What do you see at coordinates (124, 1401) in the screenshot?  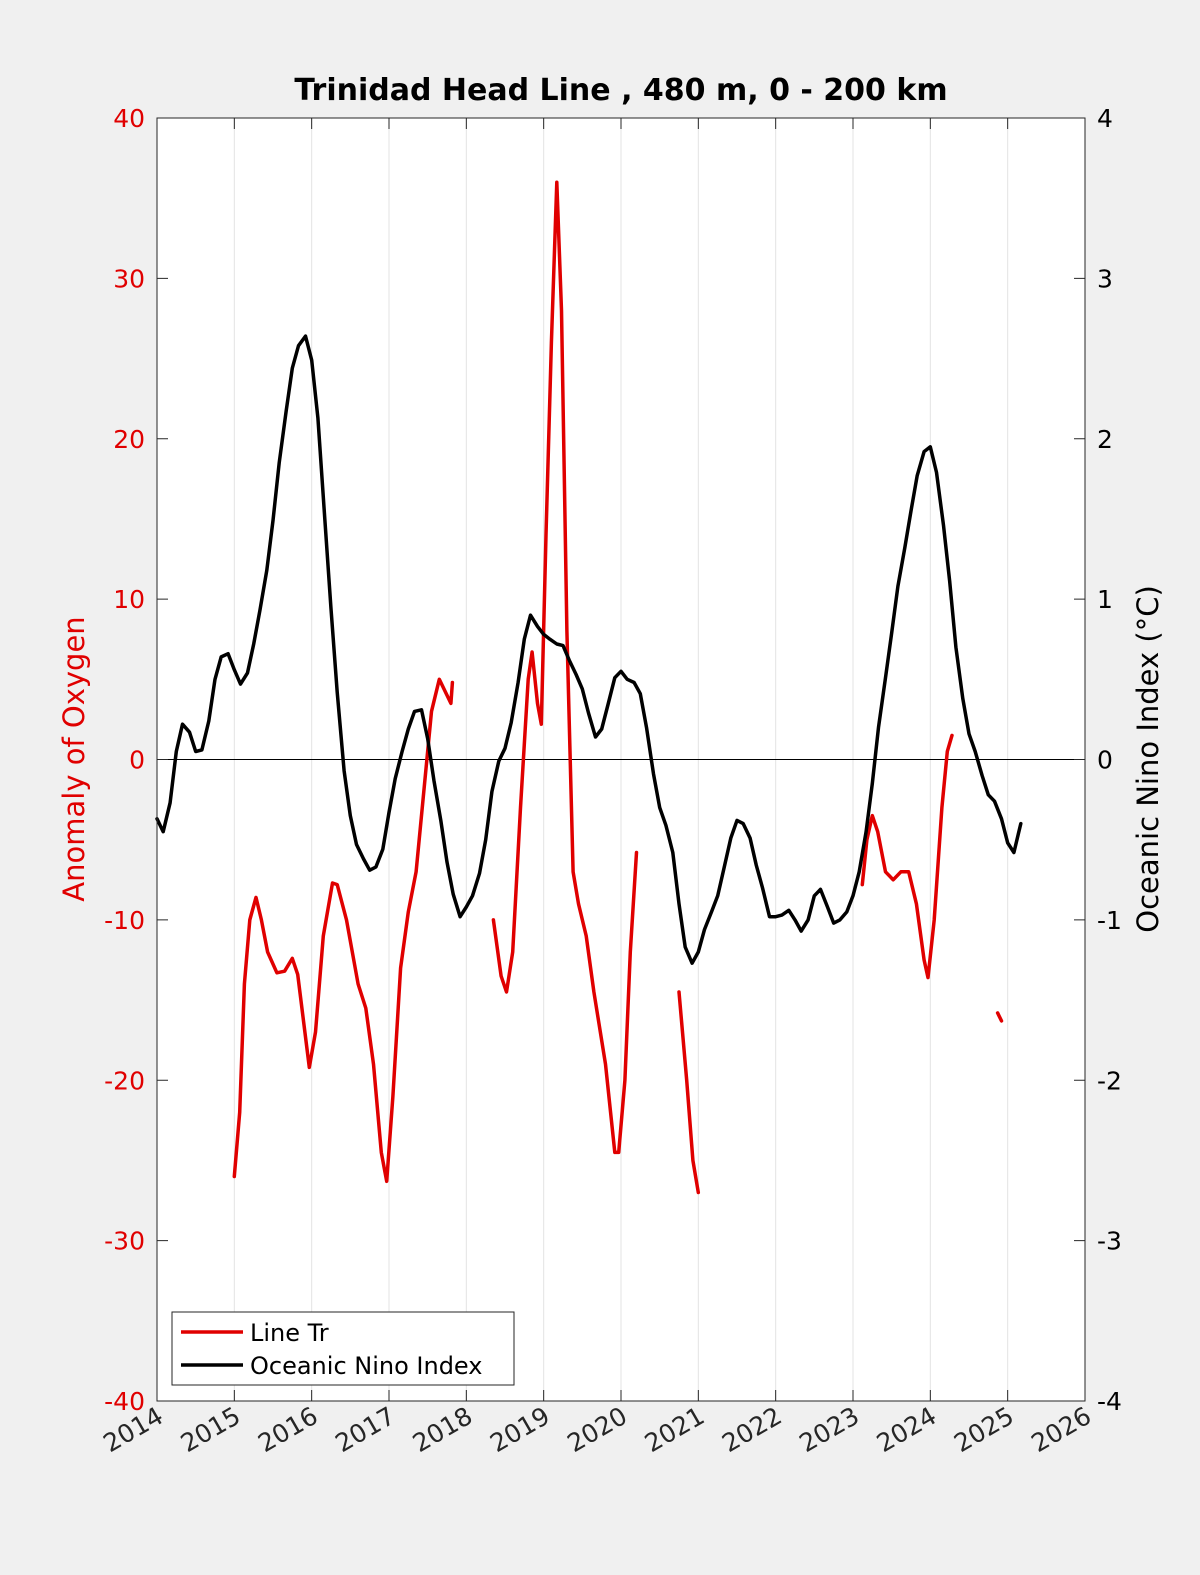 I see `left-tick-label: -40` at bounding box center [124, 1401].